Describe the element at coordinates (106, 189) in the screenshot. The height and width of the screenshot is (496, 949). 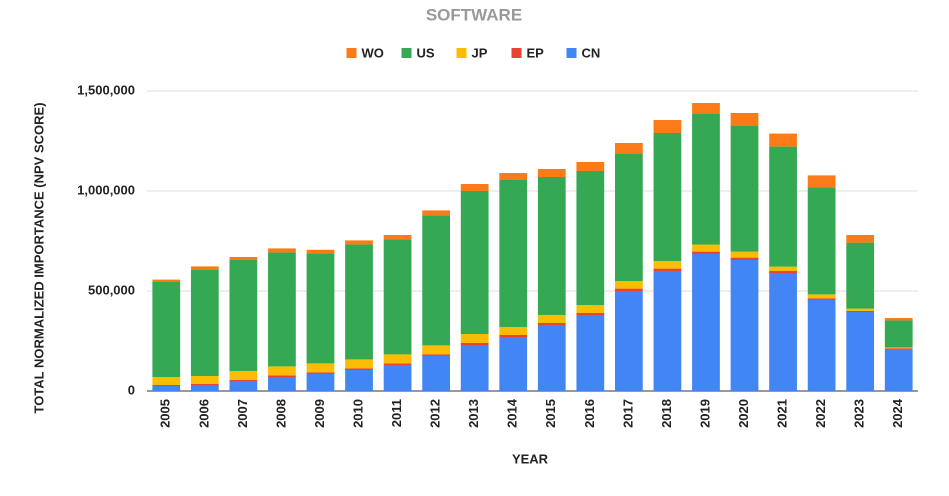
I see `y-tick-label: 1,000,000` at that location.